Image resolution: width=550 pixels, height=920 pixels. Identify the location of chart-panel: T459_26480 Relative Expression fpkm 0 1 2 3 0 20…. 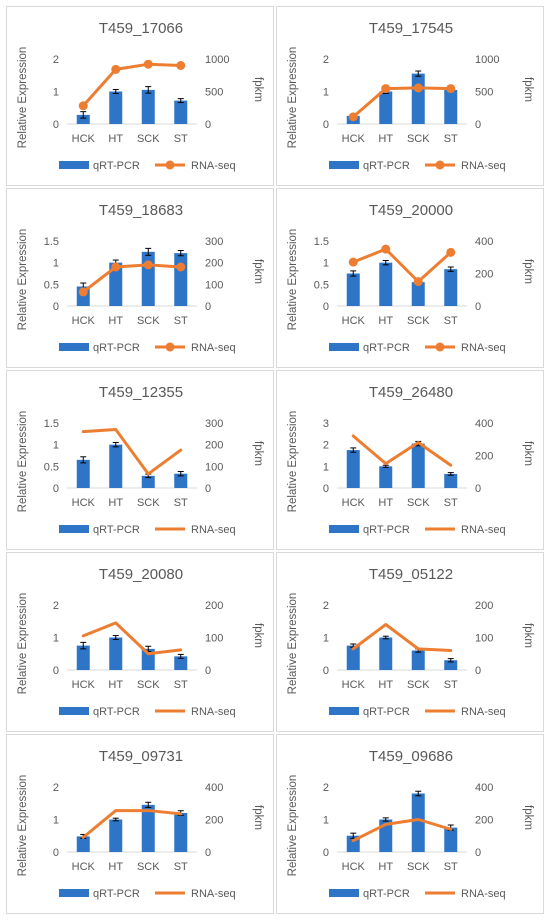
(410, 460).